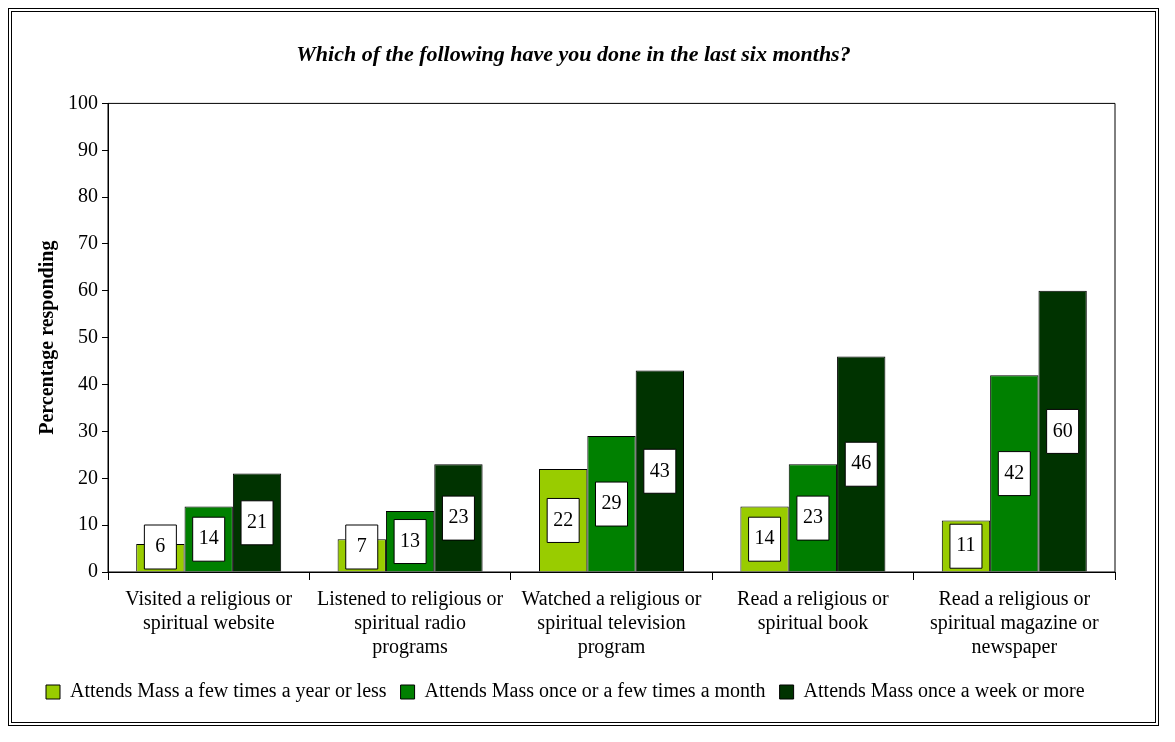 This screenshot has height=742, width=1175. Describe the element at coordinates (361, 545) in the screenshot. I see `data-label: 7` at that location.